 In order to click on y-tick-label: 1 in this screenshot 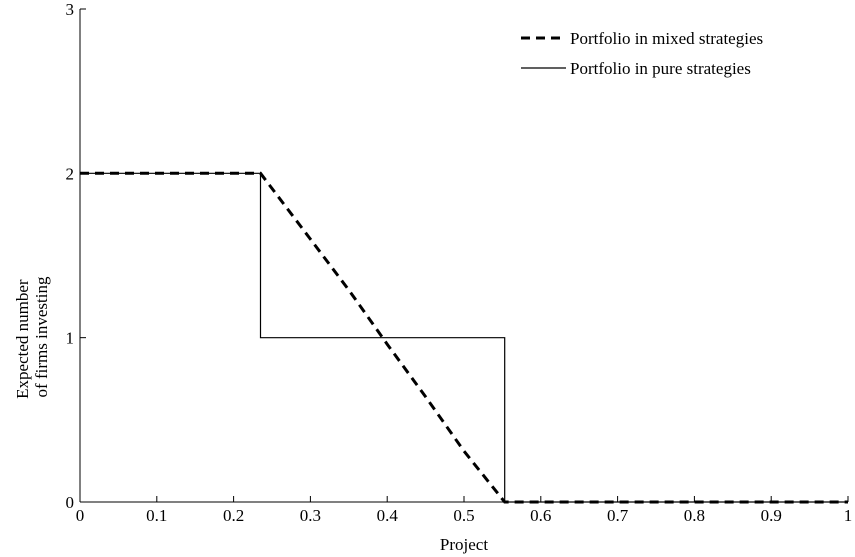, I will do `click(70, 338)`.